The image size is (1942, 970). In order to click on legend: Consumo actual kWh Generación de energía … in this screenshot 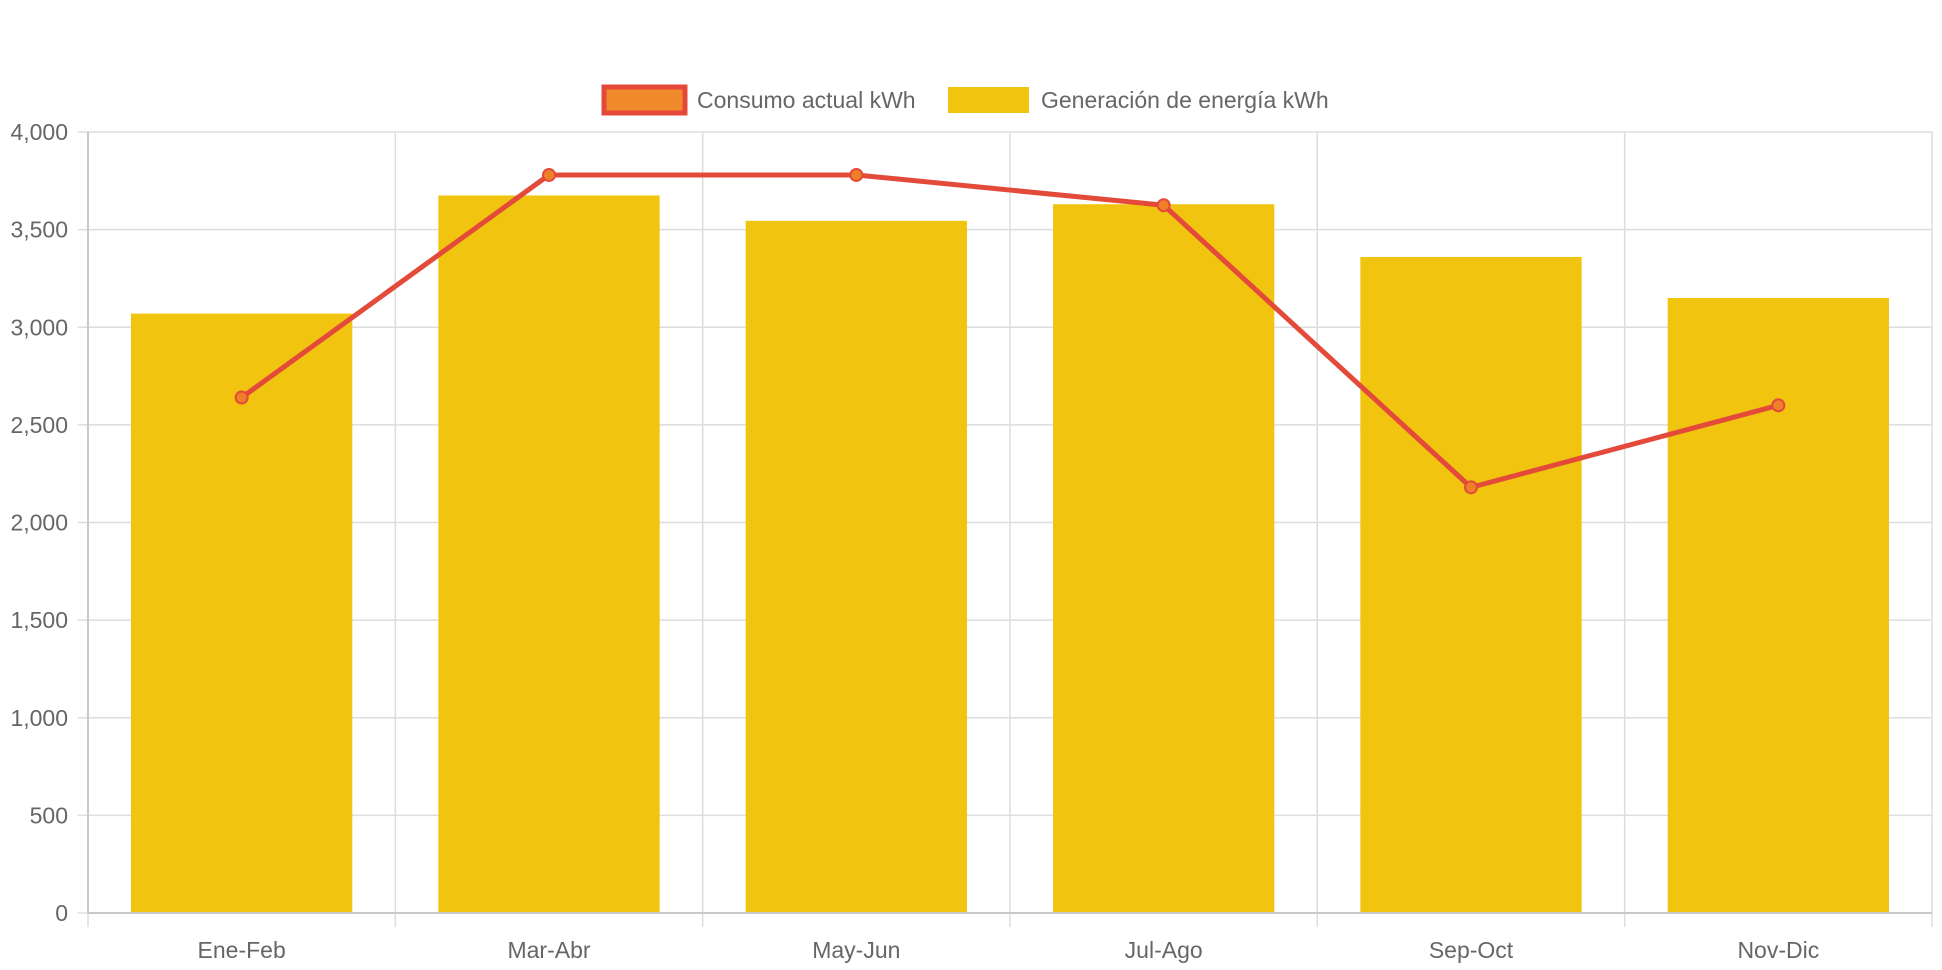, I will do `click(965, 100)`.